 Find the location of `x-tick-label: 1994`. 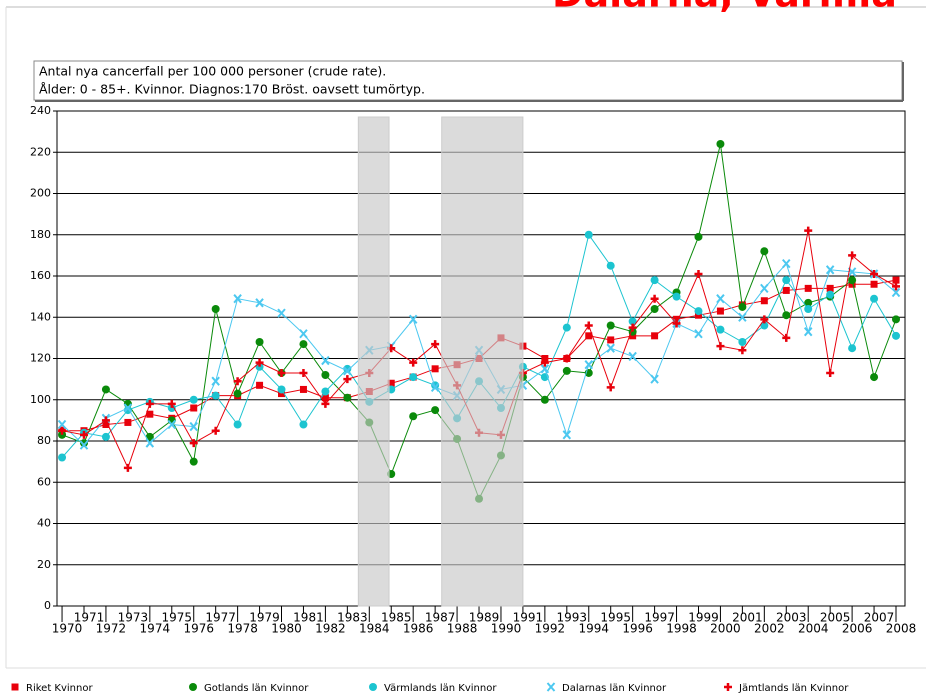

x-tick-label: 1994 is located at coordinates (593, 629).